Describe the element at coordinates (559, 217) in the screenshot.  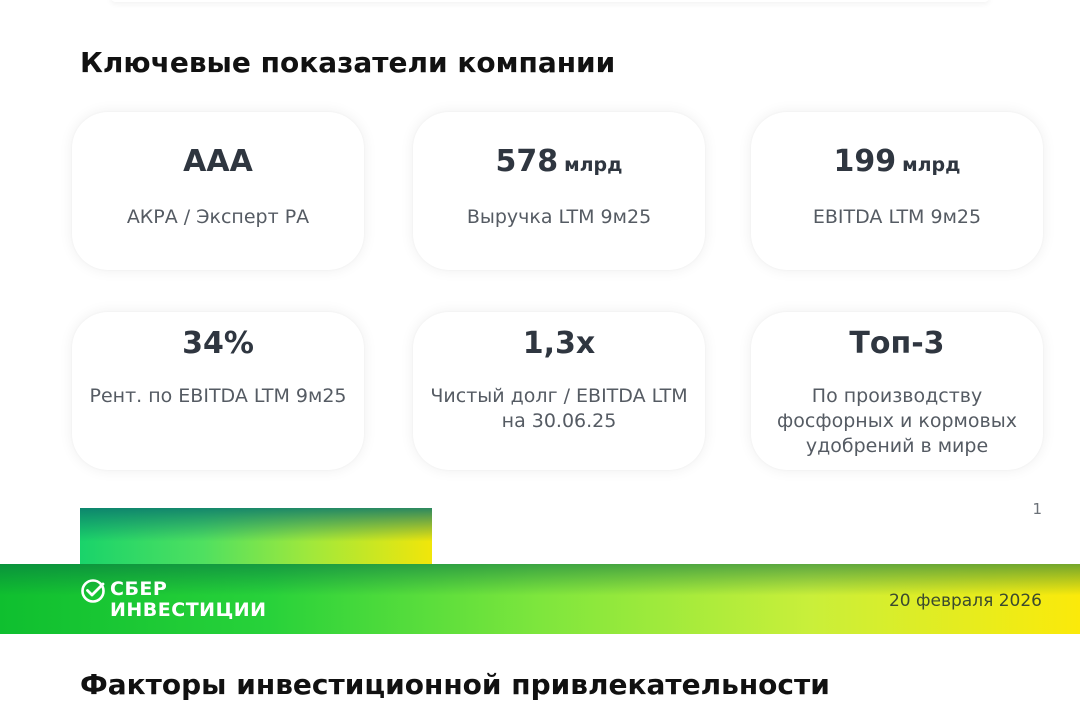
I see `metric-label: Выручка LTM 9м25` at that location.